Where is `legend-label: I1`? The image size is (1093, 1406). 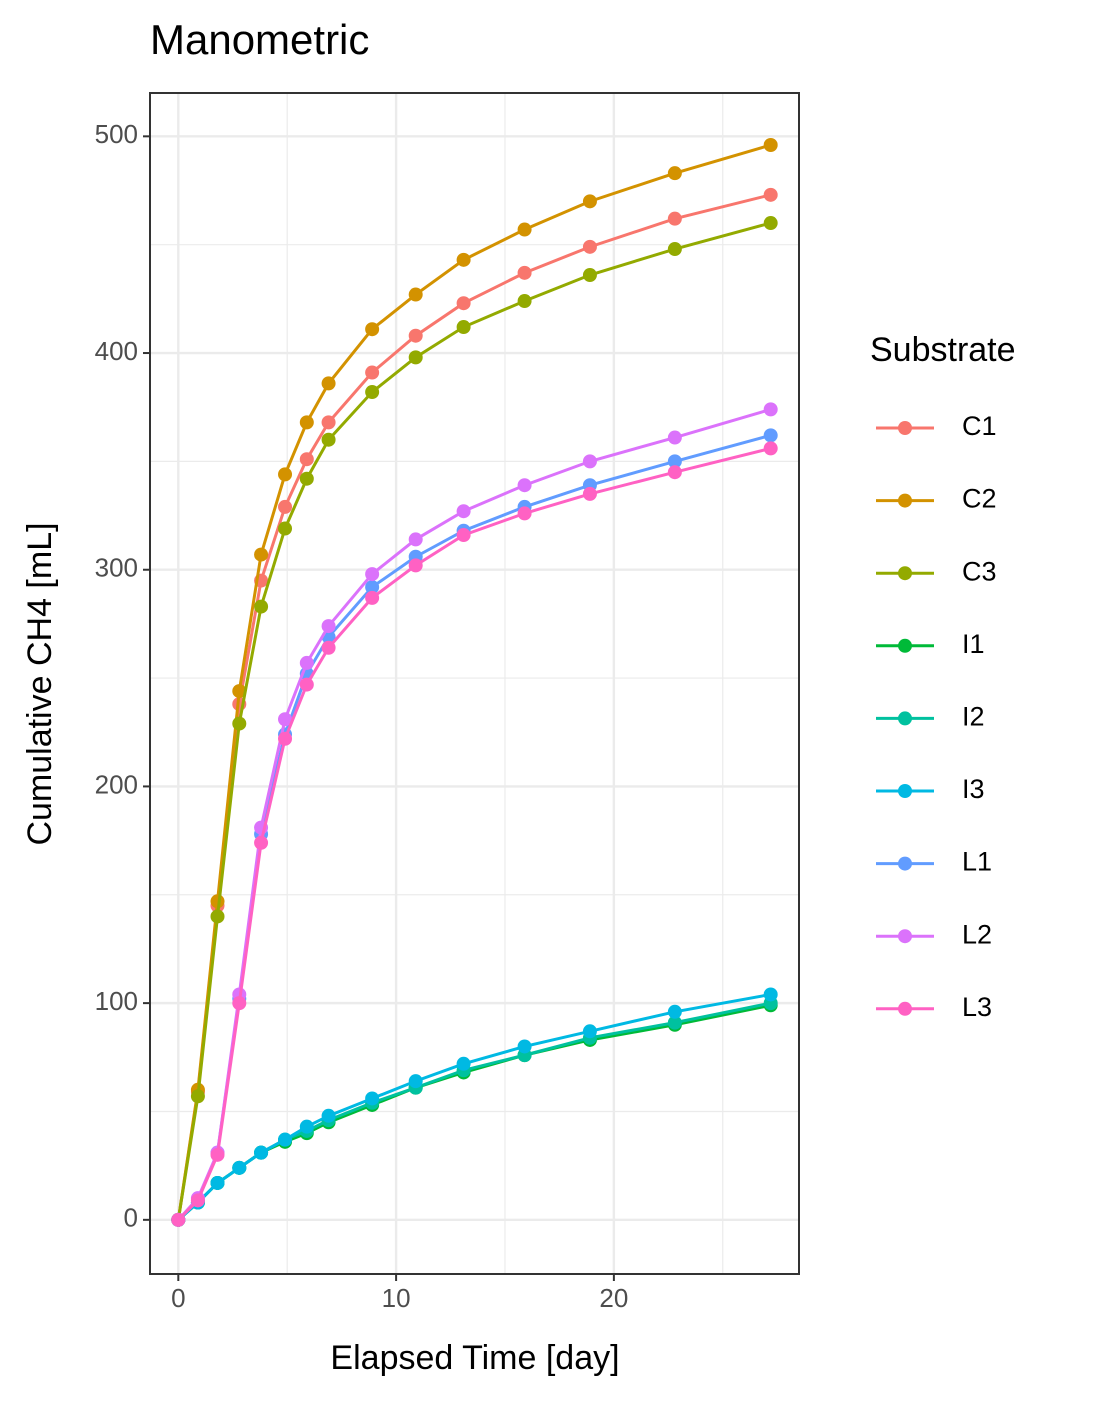
legend-label: I1 is located at coordinates (973, 644).